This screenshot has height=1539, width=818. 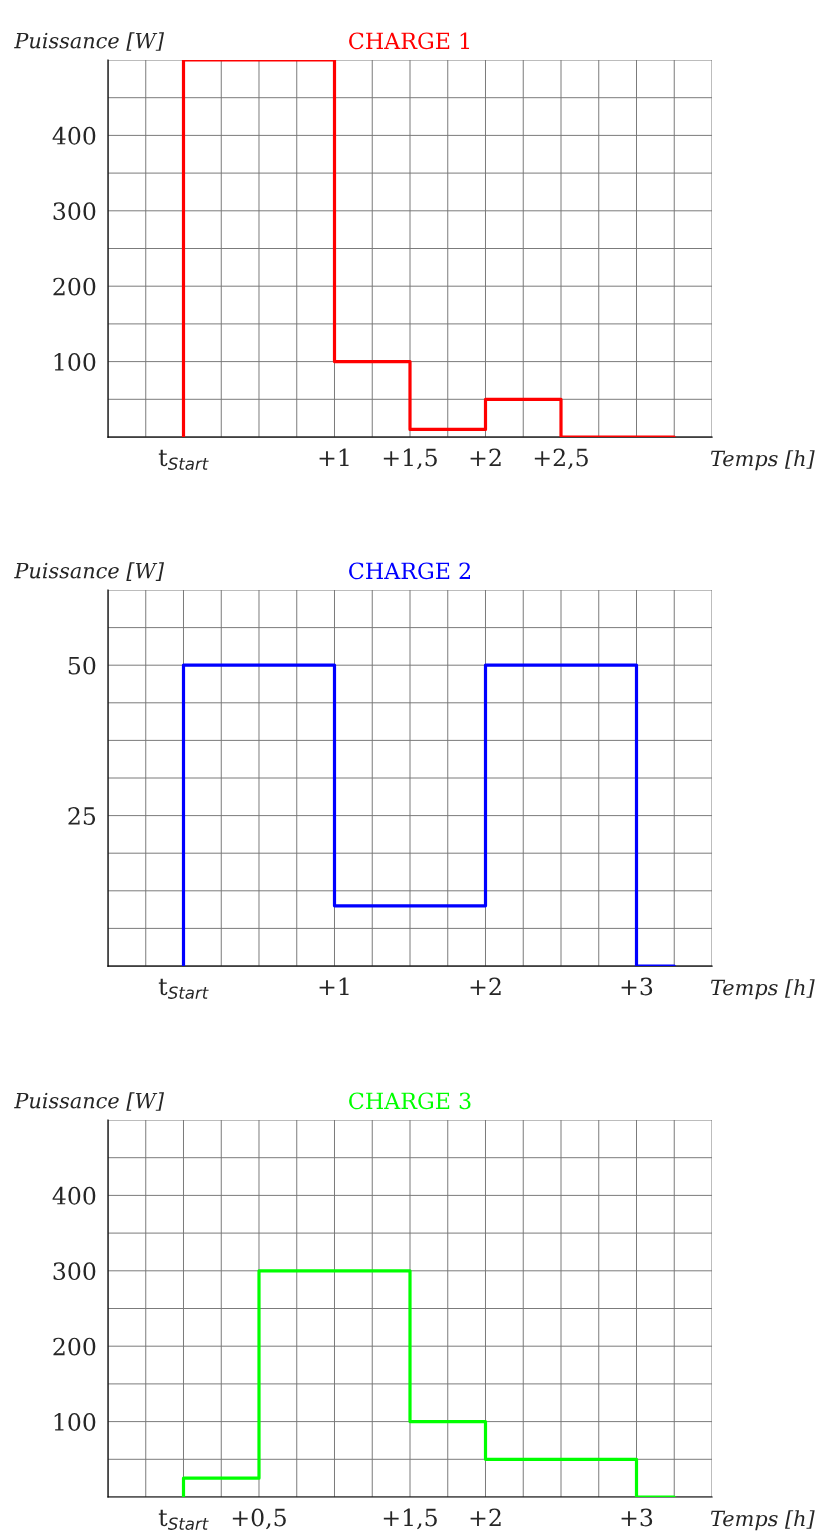 What do you see at coordinates (410, 1101) in the screenshot?
I see `chart-title: CHARGE 3` at bounding box center [410, 1101].